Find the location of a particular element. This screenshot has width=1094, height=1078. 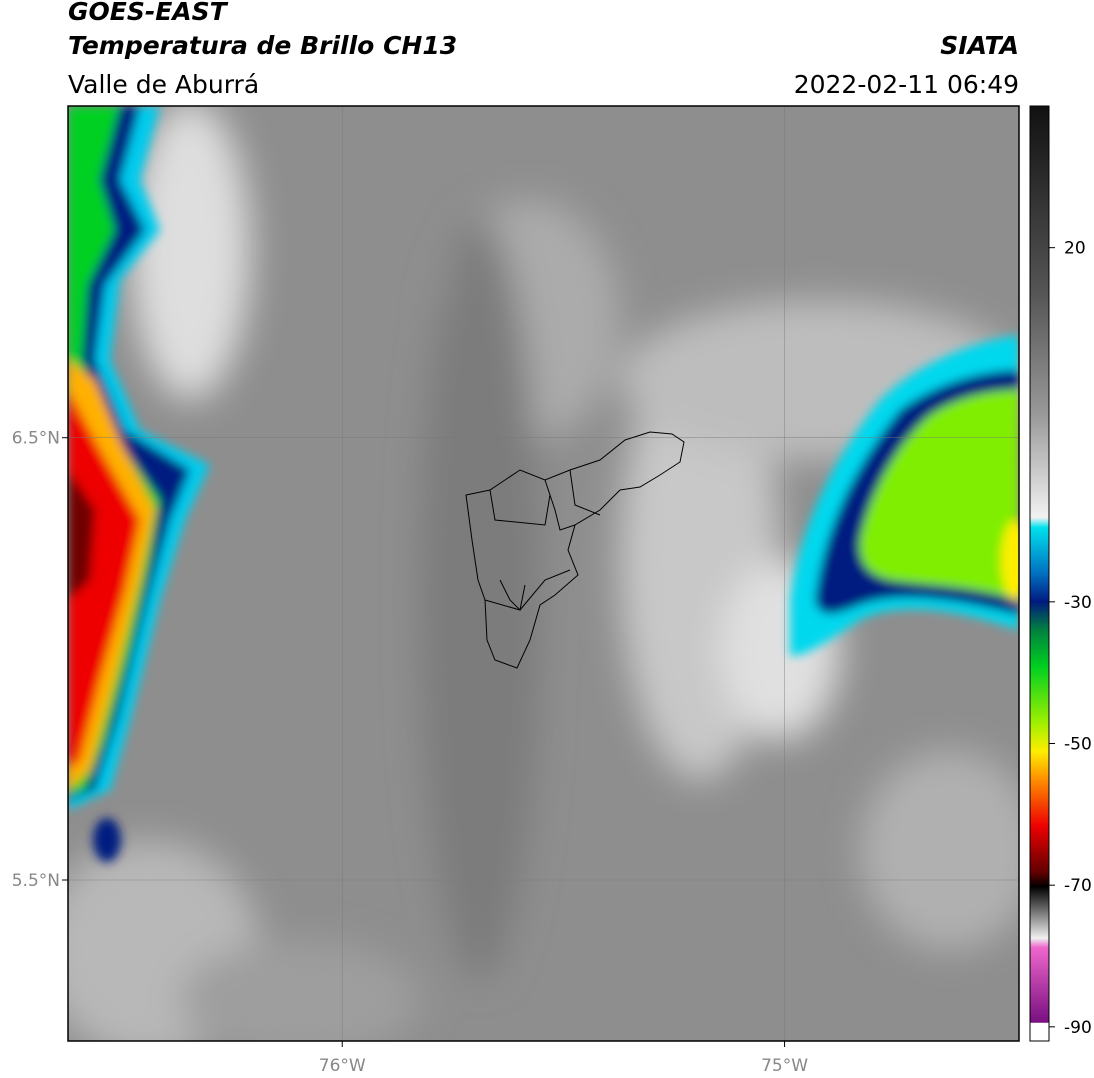

colorbar-tick-label: -70 is located at coordinates (1078, 886).